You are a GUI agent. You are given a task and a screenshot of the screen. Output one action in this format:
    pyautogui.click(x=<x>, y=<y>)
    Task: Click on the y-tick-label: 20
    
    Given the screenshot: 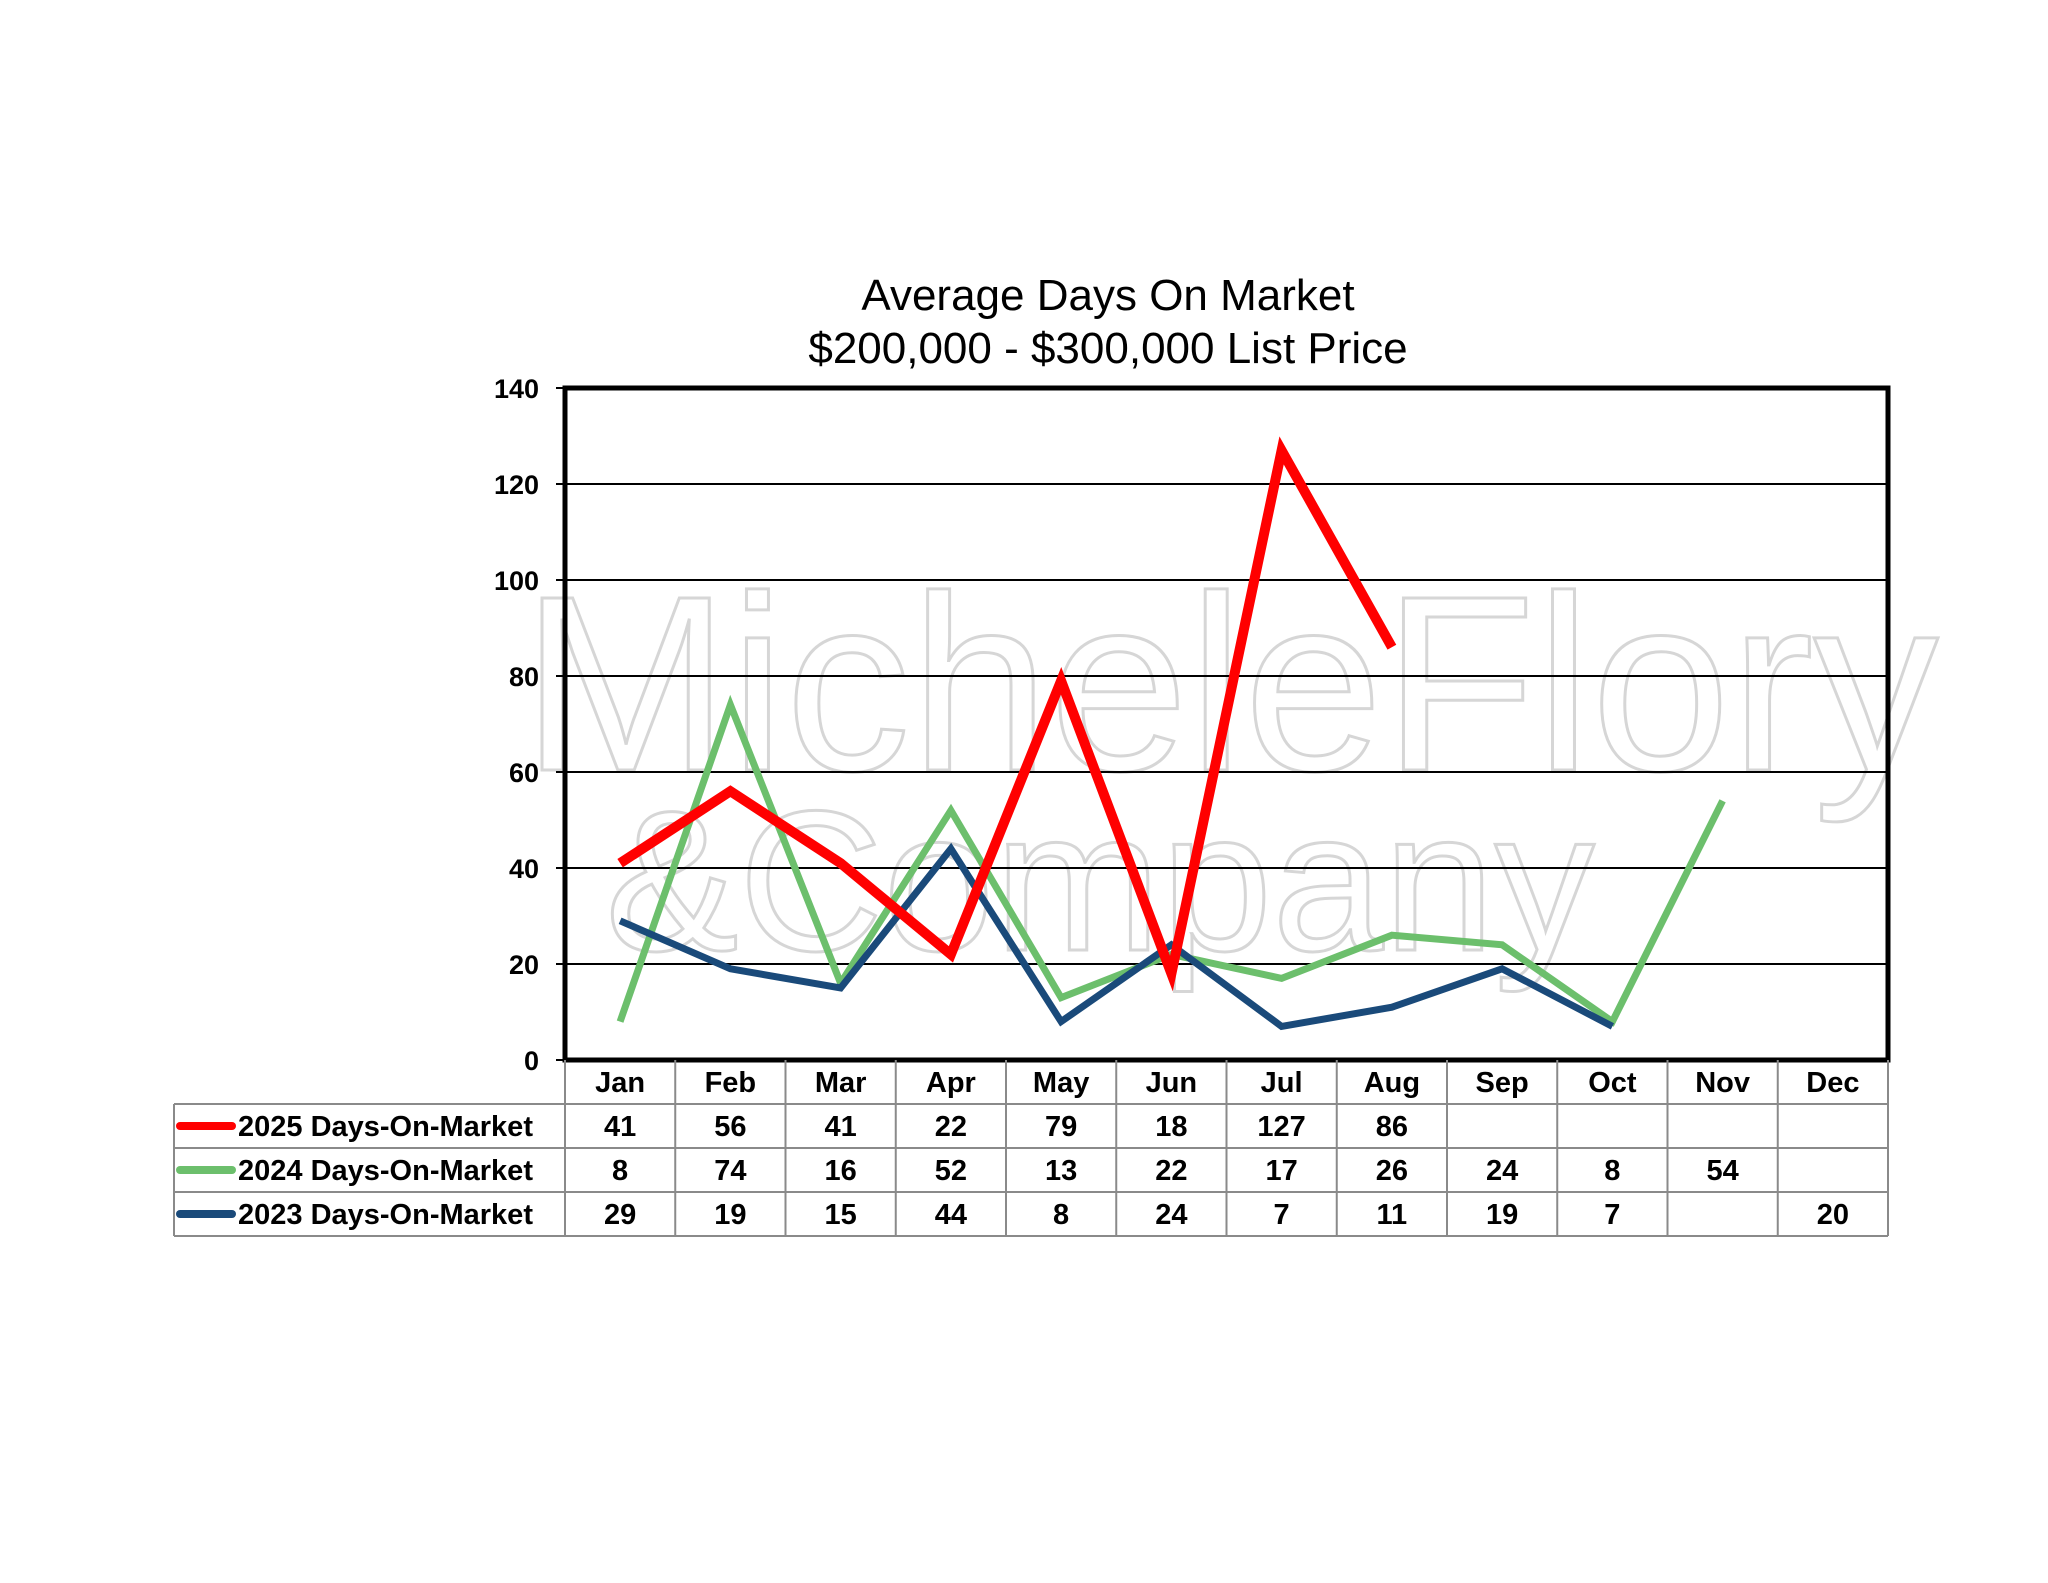 What is the action you would take?
    pyautogui.click(x=524, y=965)
    